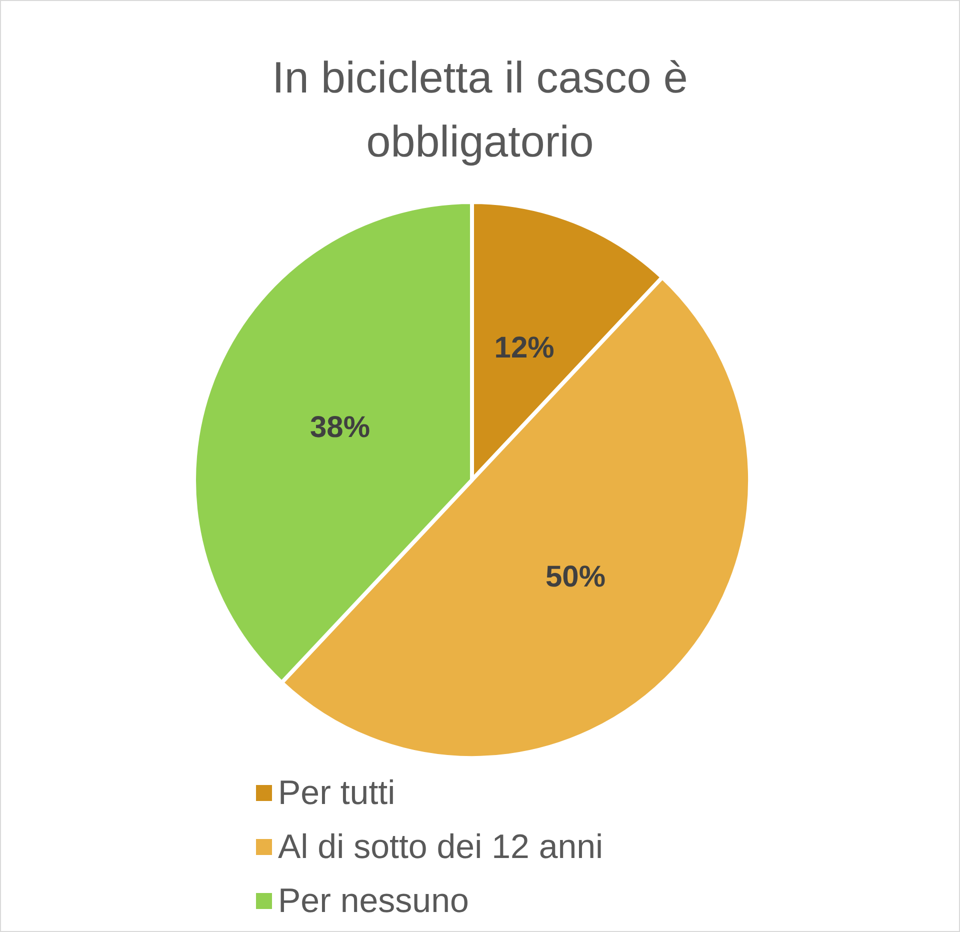 This screenshot has width=960, height=932. What do you see at coordinates (575, 577) in the screenshot?
I see `data-label: 50%` at bounding box center [575, 577].